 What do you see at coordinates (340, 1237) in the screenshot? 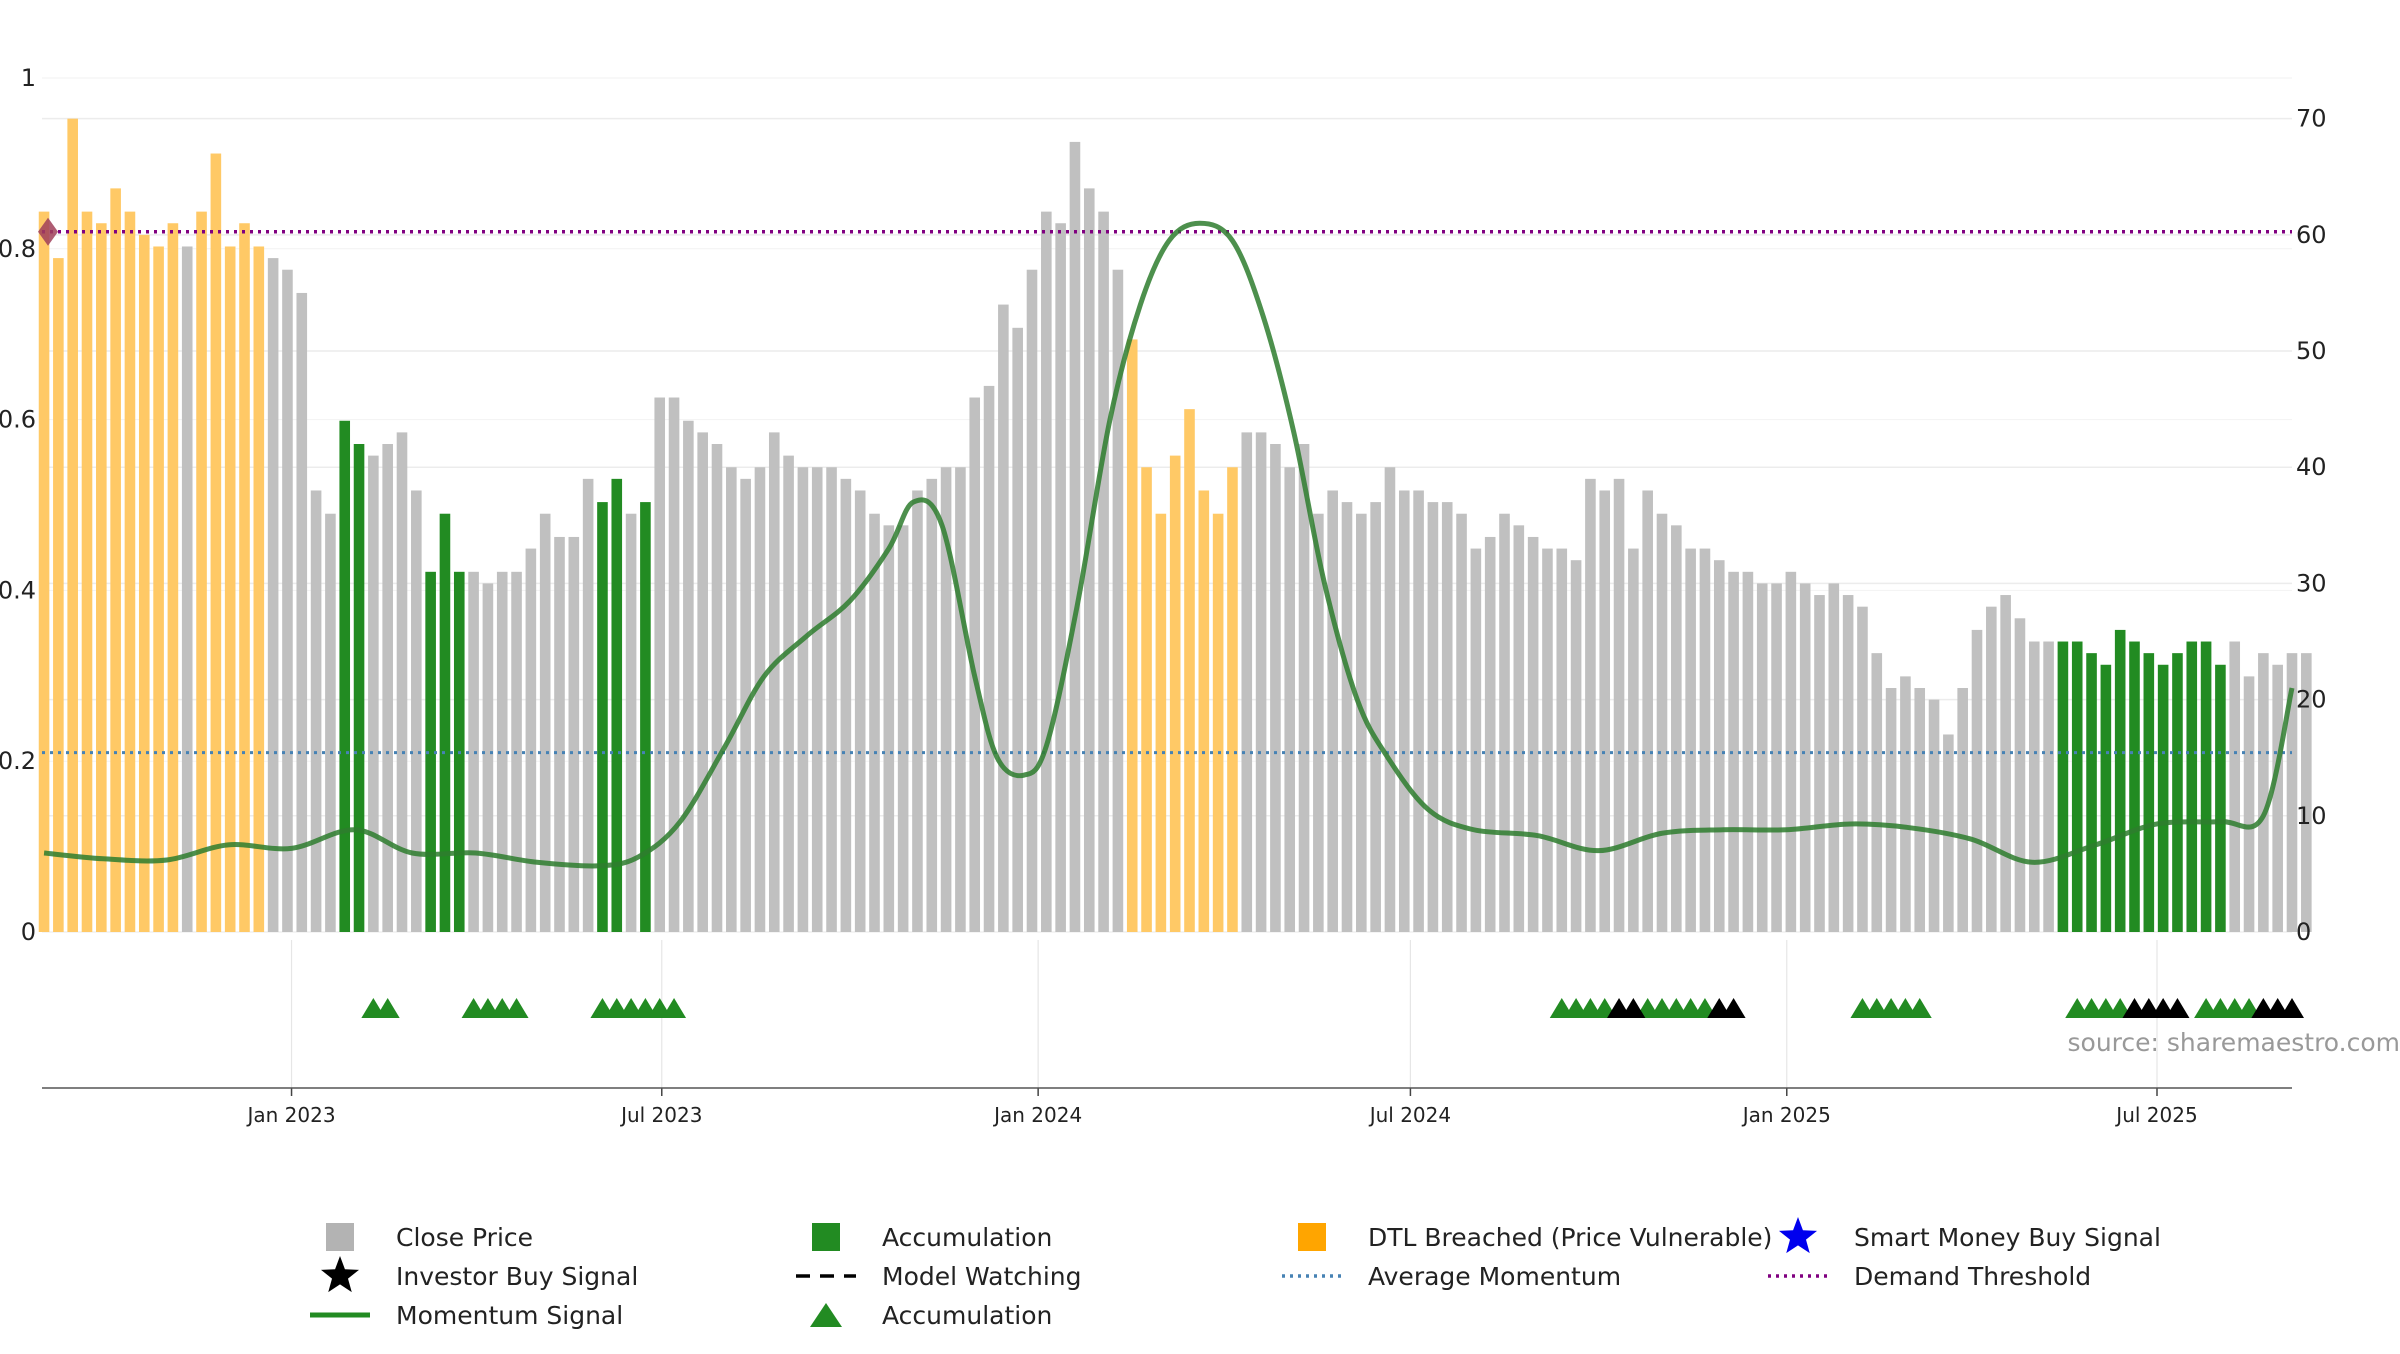
I see `legend-square-icon` at bounding box center [340, 1237].